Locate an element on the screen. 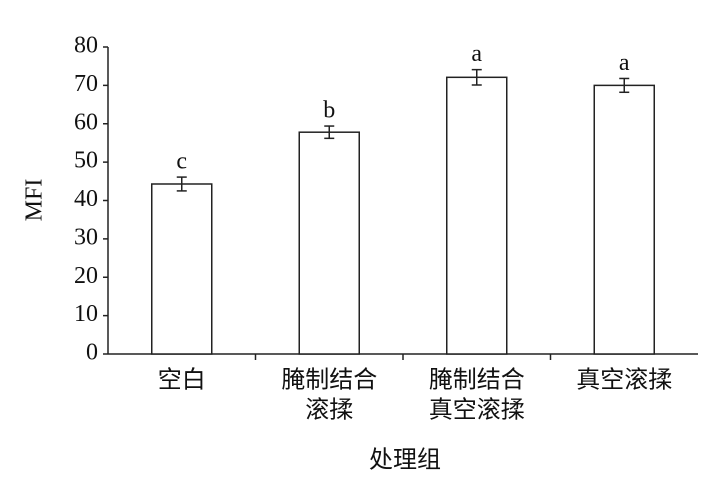 Image resolution: width=712 pixels, height=482 pixels. significance-label: b is located at coordinates (329, 111).